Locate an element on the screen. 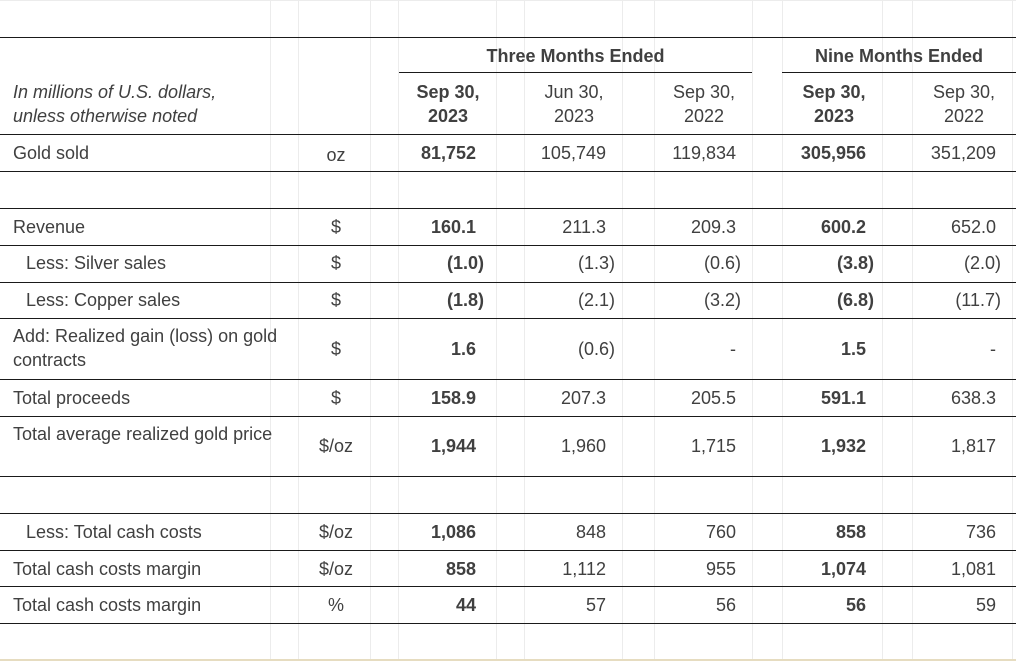  cell-value: (1.3) is located at coordinates (596, 263).